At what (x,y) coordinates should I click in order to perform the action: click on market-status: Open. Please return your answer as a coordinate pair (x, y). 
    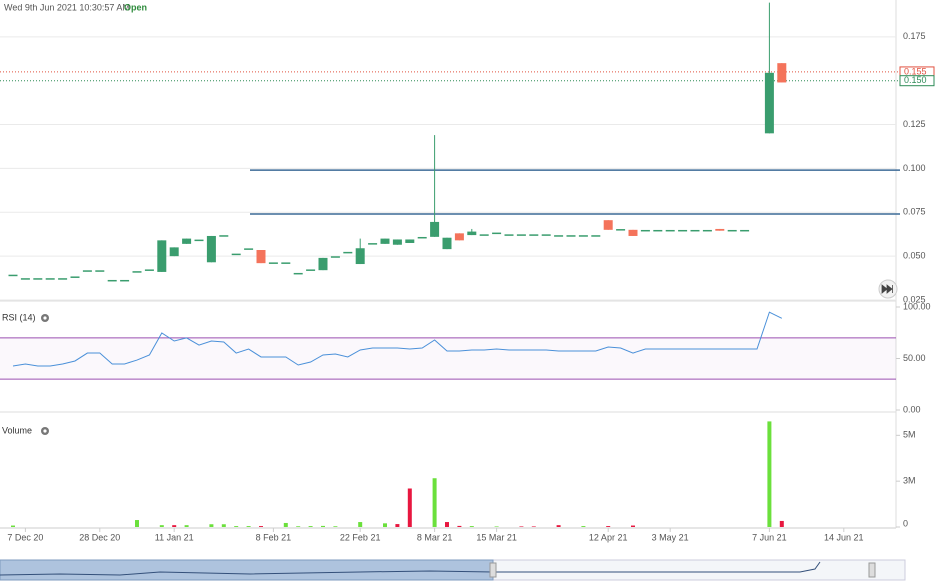
    Looking at the image, I should click on (135, 7).